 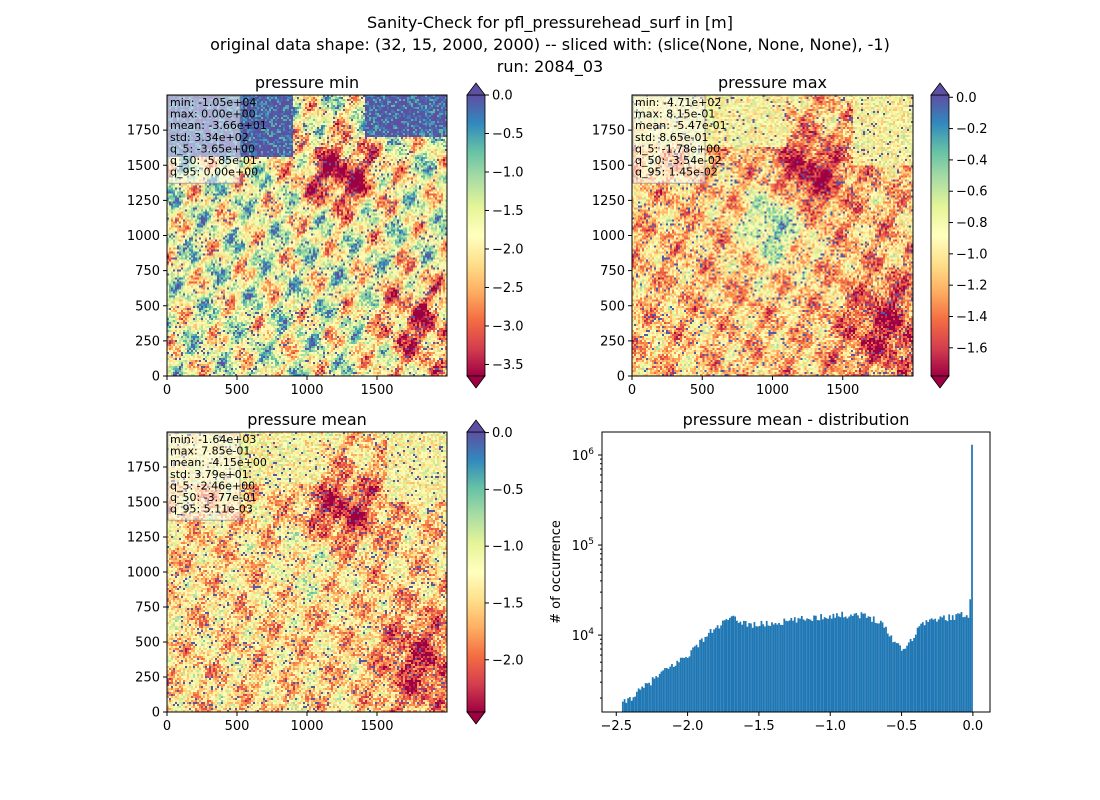 What do you see at coordinates (209, 474) in the screenshot?
I see `stats-line: std: 3.79e+01` at bounding box center [209, 474].